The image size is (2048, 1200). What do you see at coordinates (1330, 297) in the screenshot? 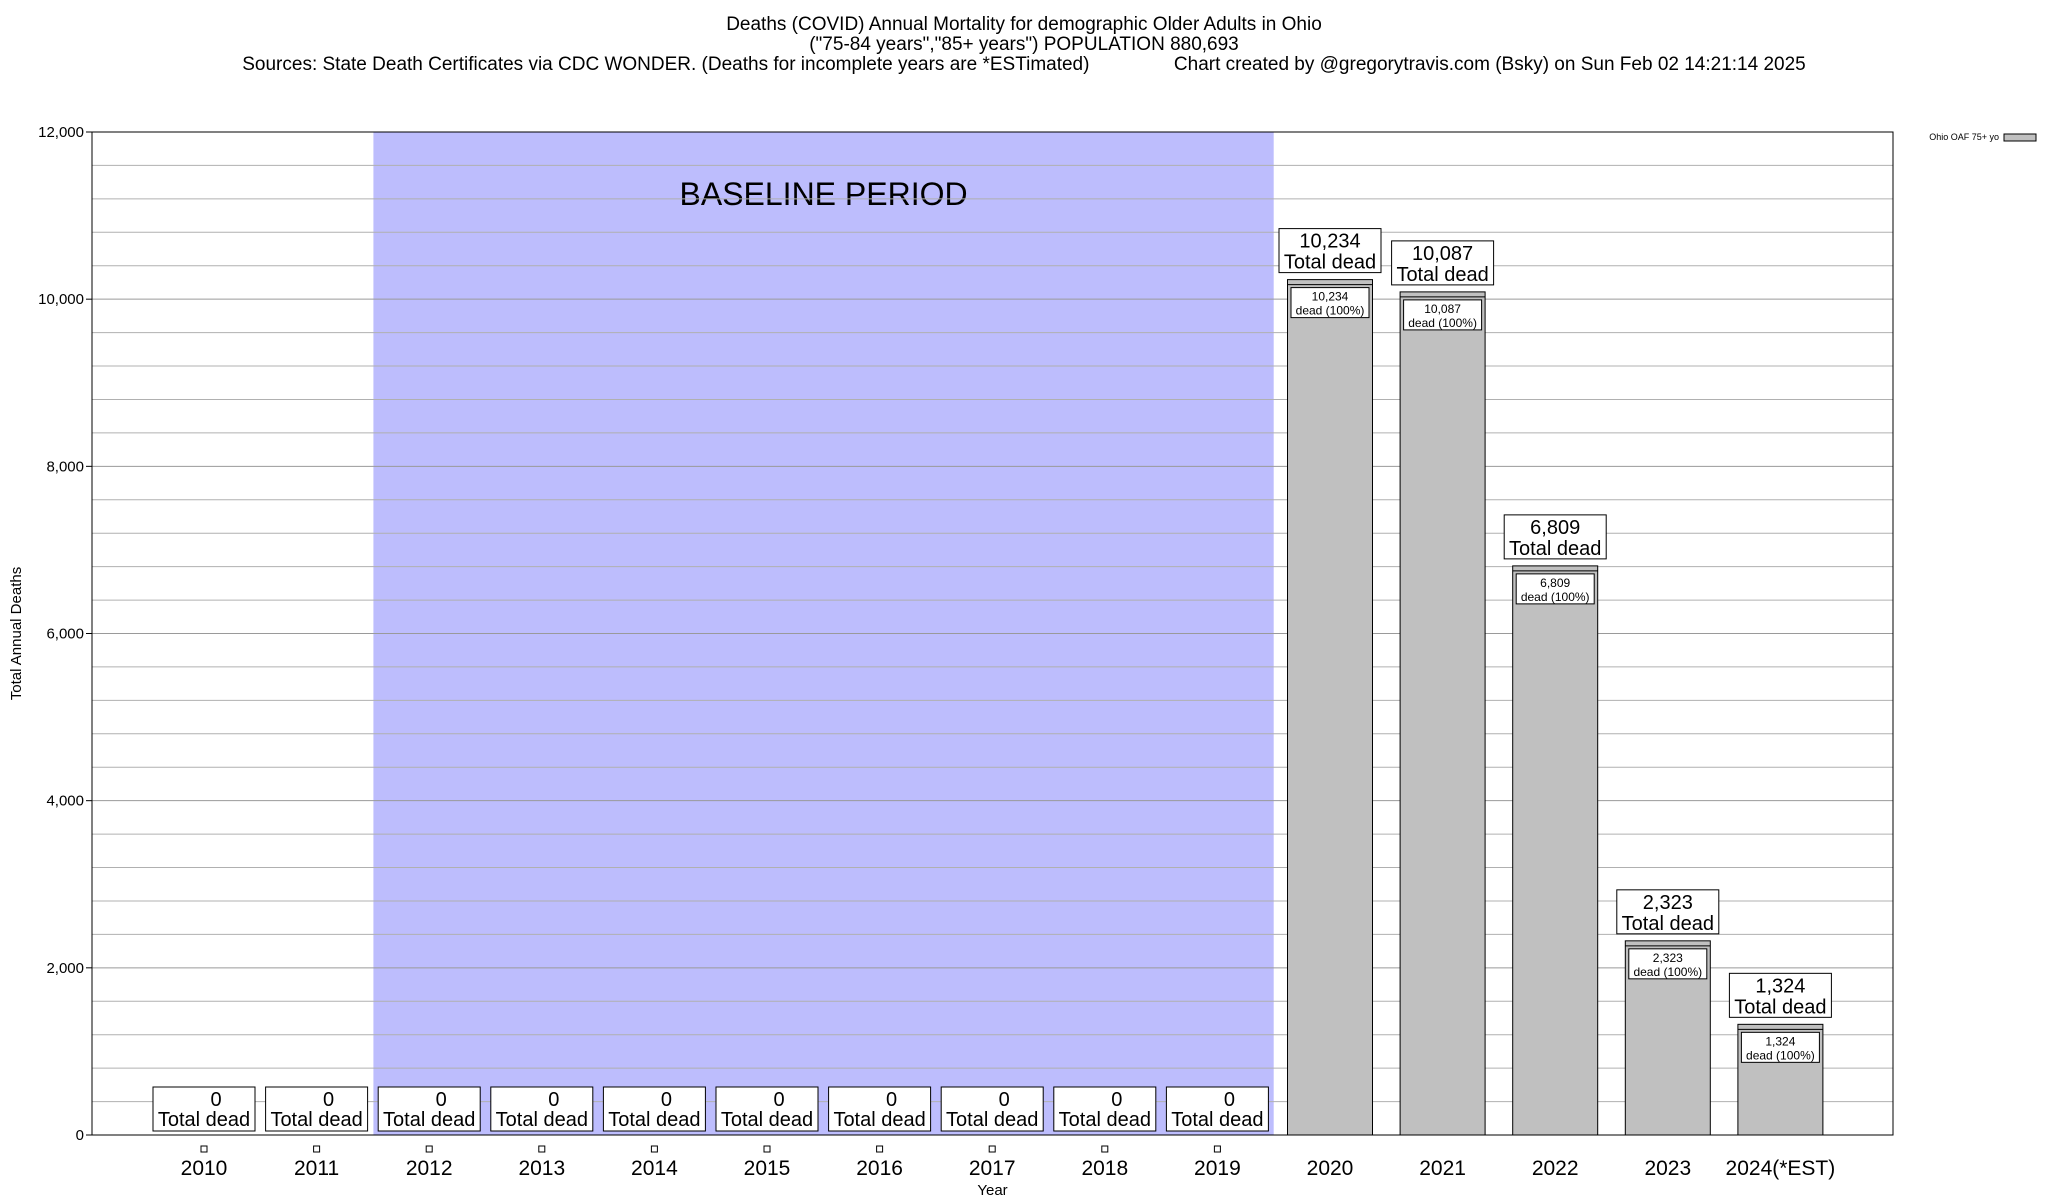
I see `inner-label-value: 10,234` at bounding box center [1330, 297].